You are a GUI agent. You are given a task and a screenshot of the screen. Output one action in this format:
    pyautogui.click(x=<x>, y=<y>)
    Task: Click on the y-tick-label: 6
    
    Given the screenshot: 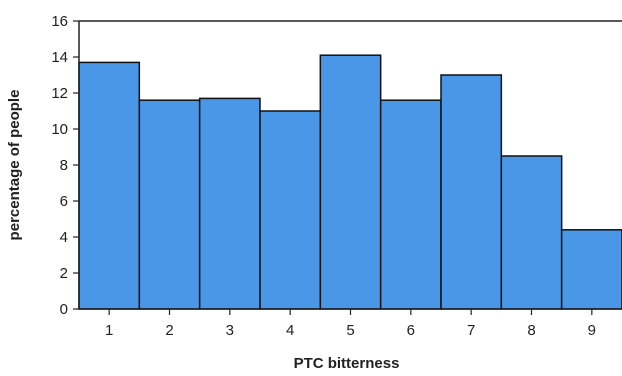 What is the action you would take?
    pyautogui.click(x=64, y=201)
    